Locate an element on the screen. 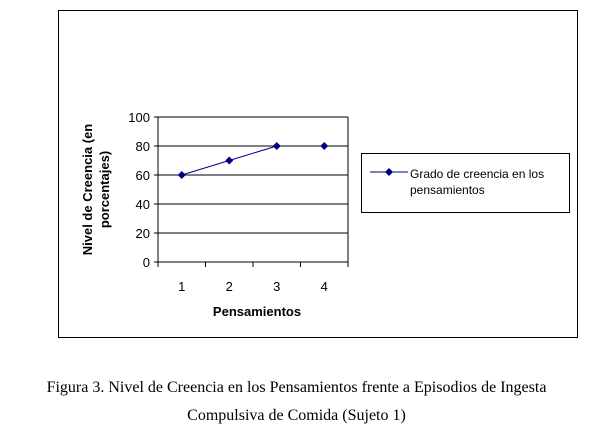 Image resolution: width=593 pixels, height=439 pixels. legend-label-line-1: Grado de creencia en los is located at coordinates (477, 174).